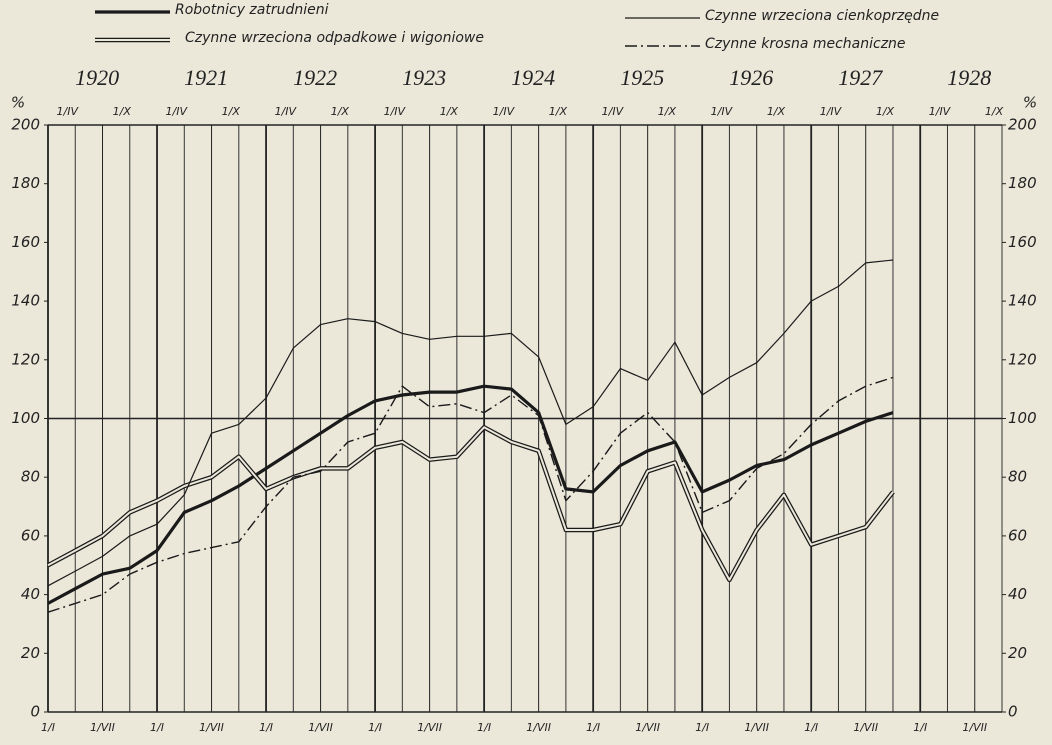  What do you see at coordinates (1022, 242) in the screenshot?
I see `y2-tick-label: 160` at bounding box center [1022, 242].